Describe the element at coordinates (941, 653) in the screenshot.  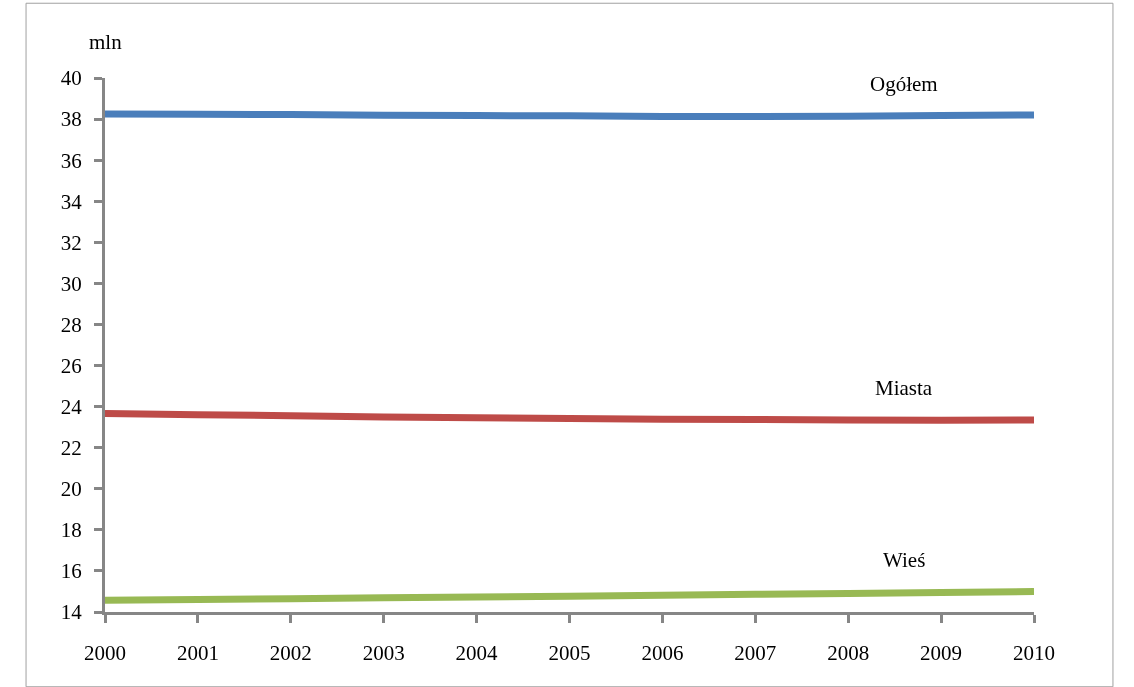
I see `x-tick-label: 2009` at that location.